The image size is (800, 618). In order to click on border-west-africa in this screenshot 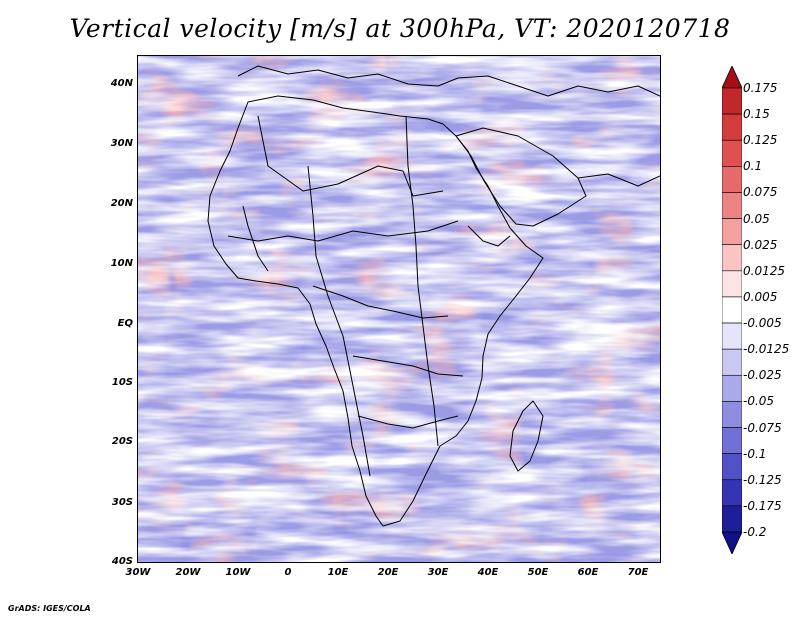, I will do `click(255, 238)`.